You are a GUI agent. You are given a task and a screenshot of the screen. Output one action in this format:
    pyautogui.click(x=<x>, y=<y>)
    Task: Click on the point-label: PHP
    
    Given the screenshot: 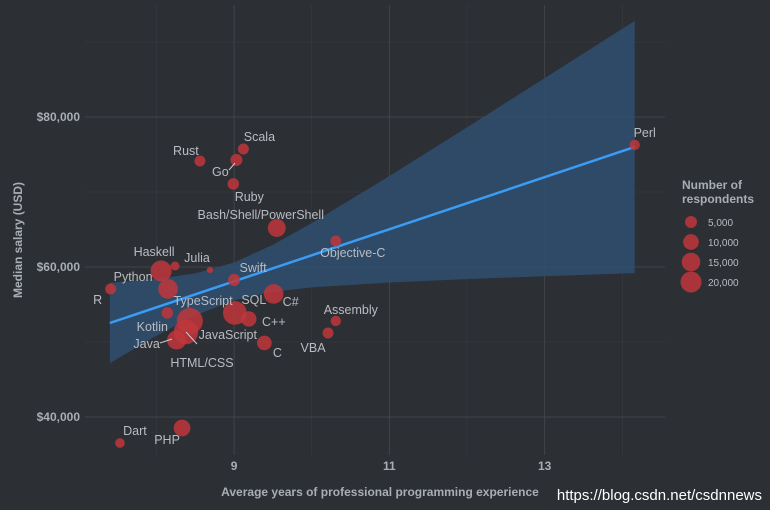 What is the action you would take?
    pyautogui.click(x=167, y=440)
    